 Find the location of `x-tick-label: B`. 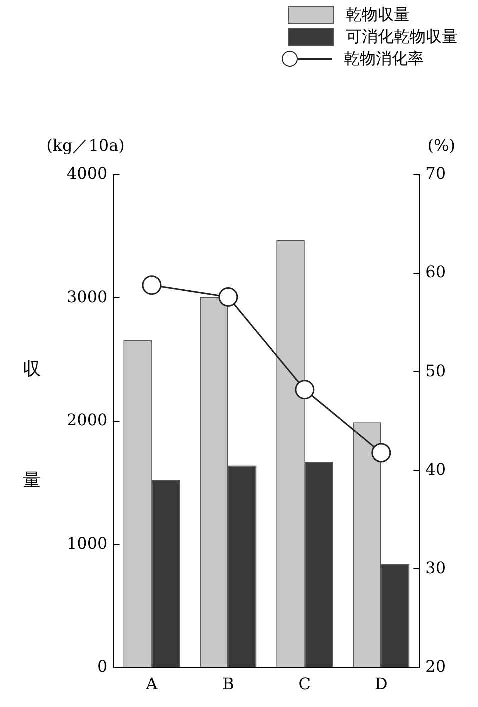

x-tick-label: B is located at coordinates (228, 684).